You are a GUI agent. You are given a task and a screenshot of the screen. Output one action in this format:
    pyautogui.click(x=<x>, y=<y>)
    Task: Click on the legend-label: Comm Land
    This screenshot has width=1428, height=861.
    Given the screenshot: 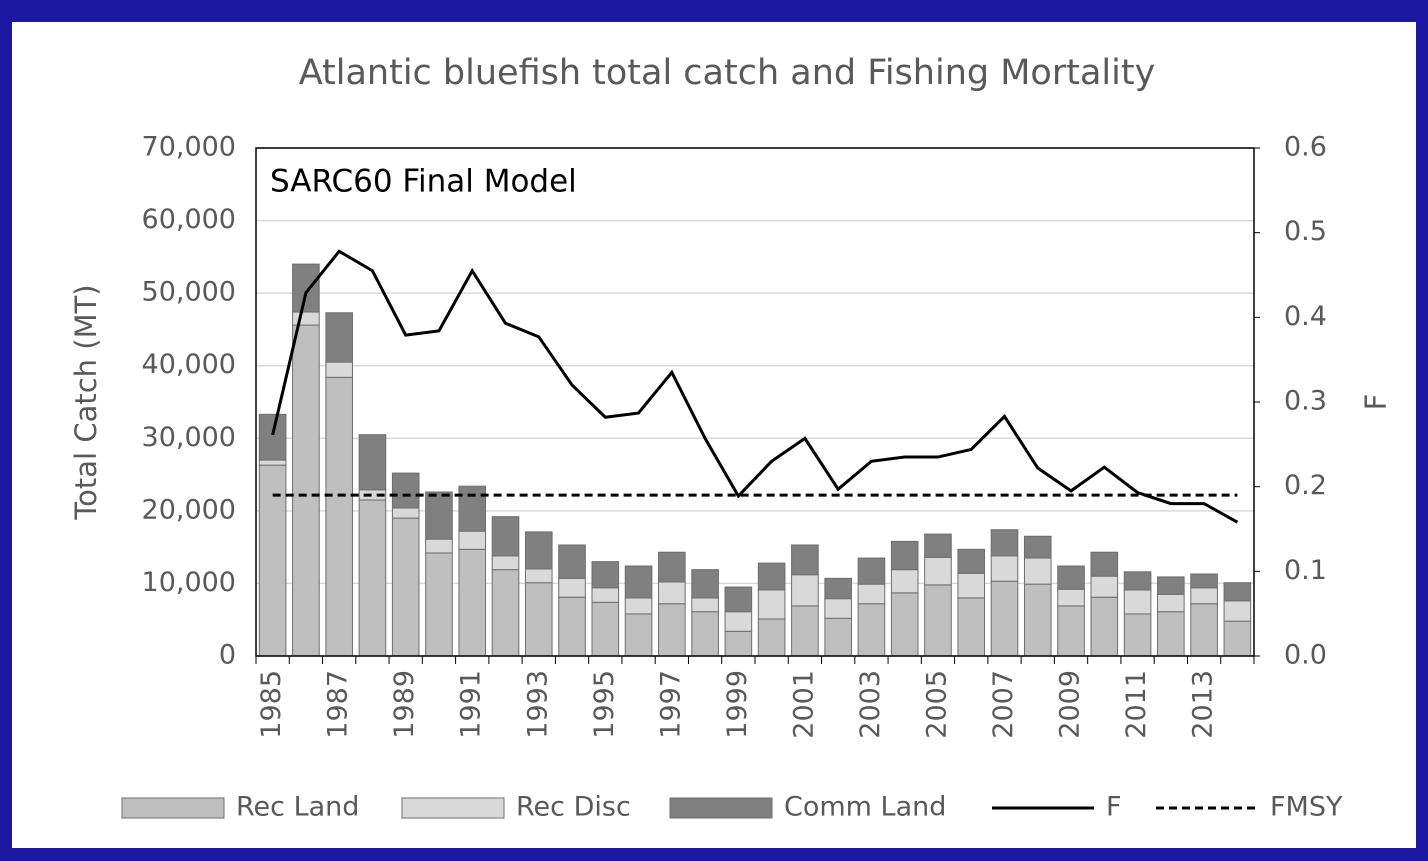 What is the action you would take?
    pyautogui.click(x=865, y=807)
    